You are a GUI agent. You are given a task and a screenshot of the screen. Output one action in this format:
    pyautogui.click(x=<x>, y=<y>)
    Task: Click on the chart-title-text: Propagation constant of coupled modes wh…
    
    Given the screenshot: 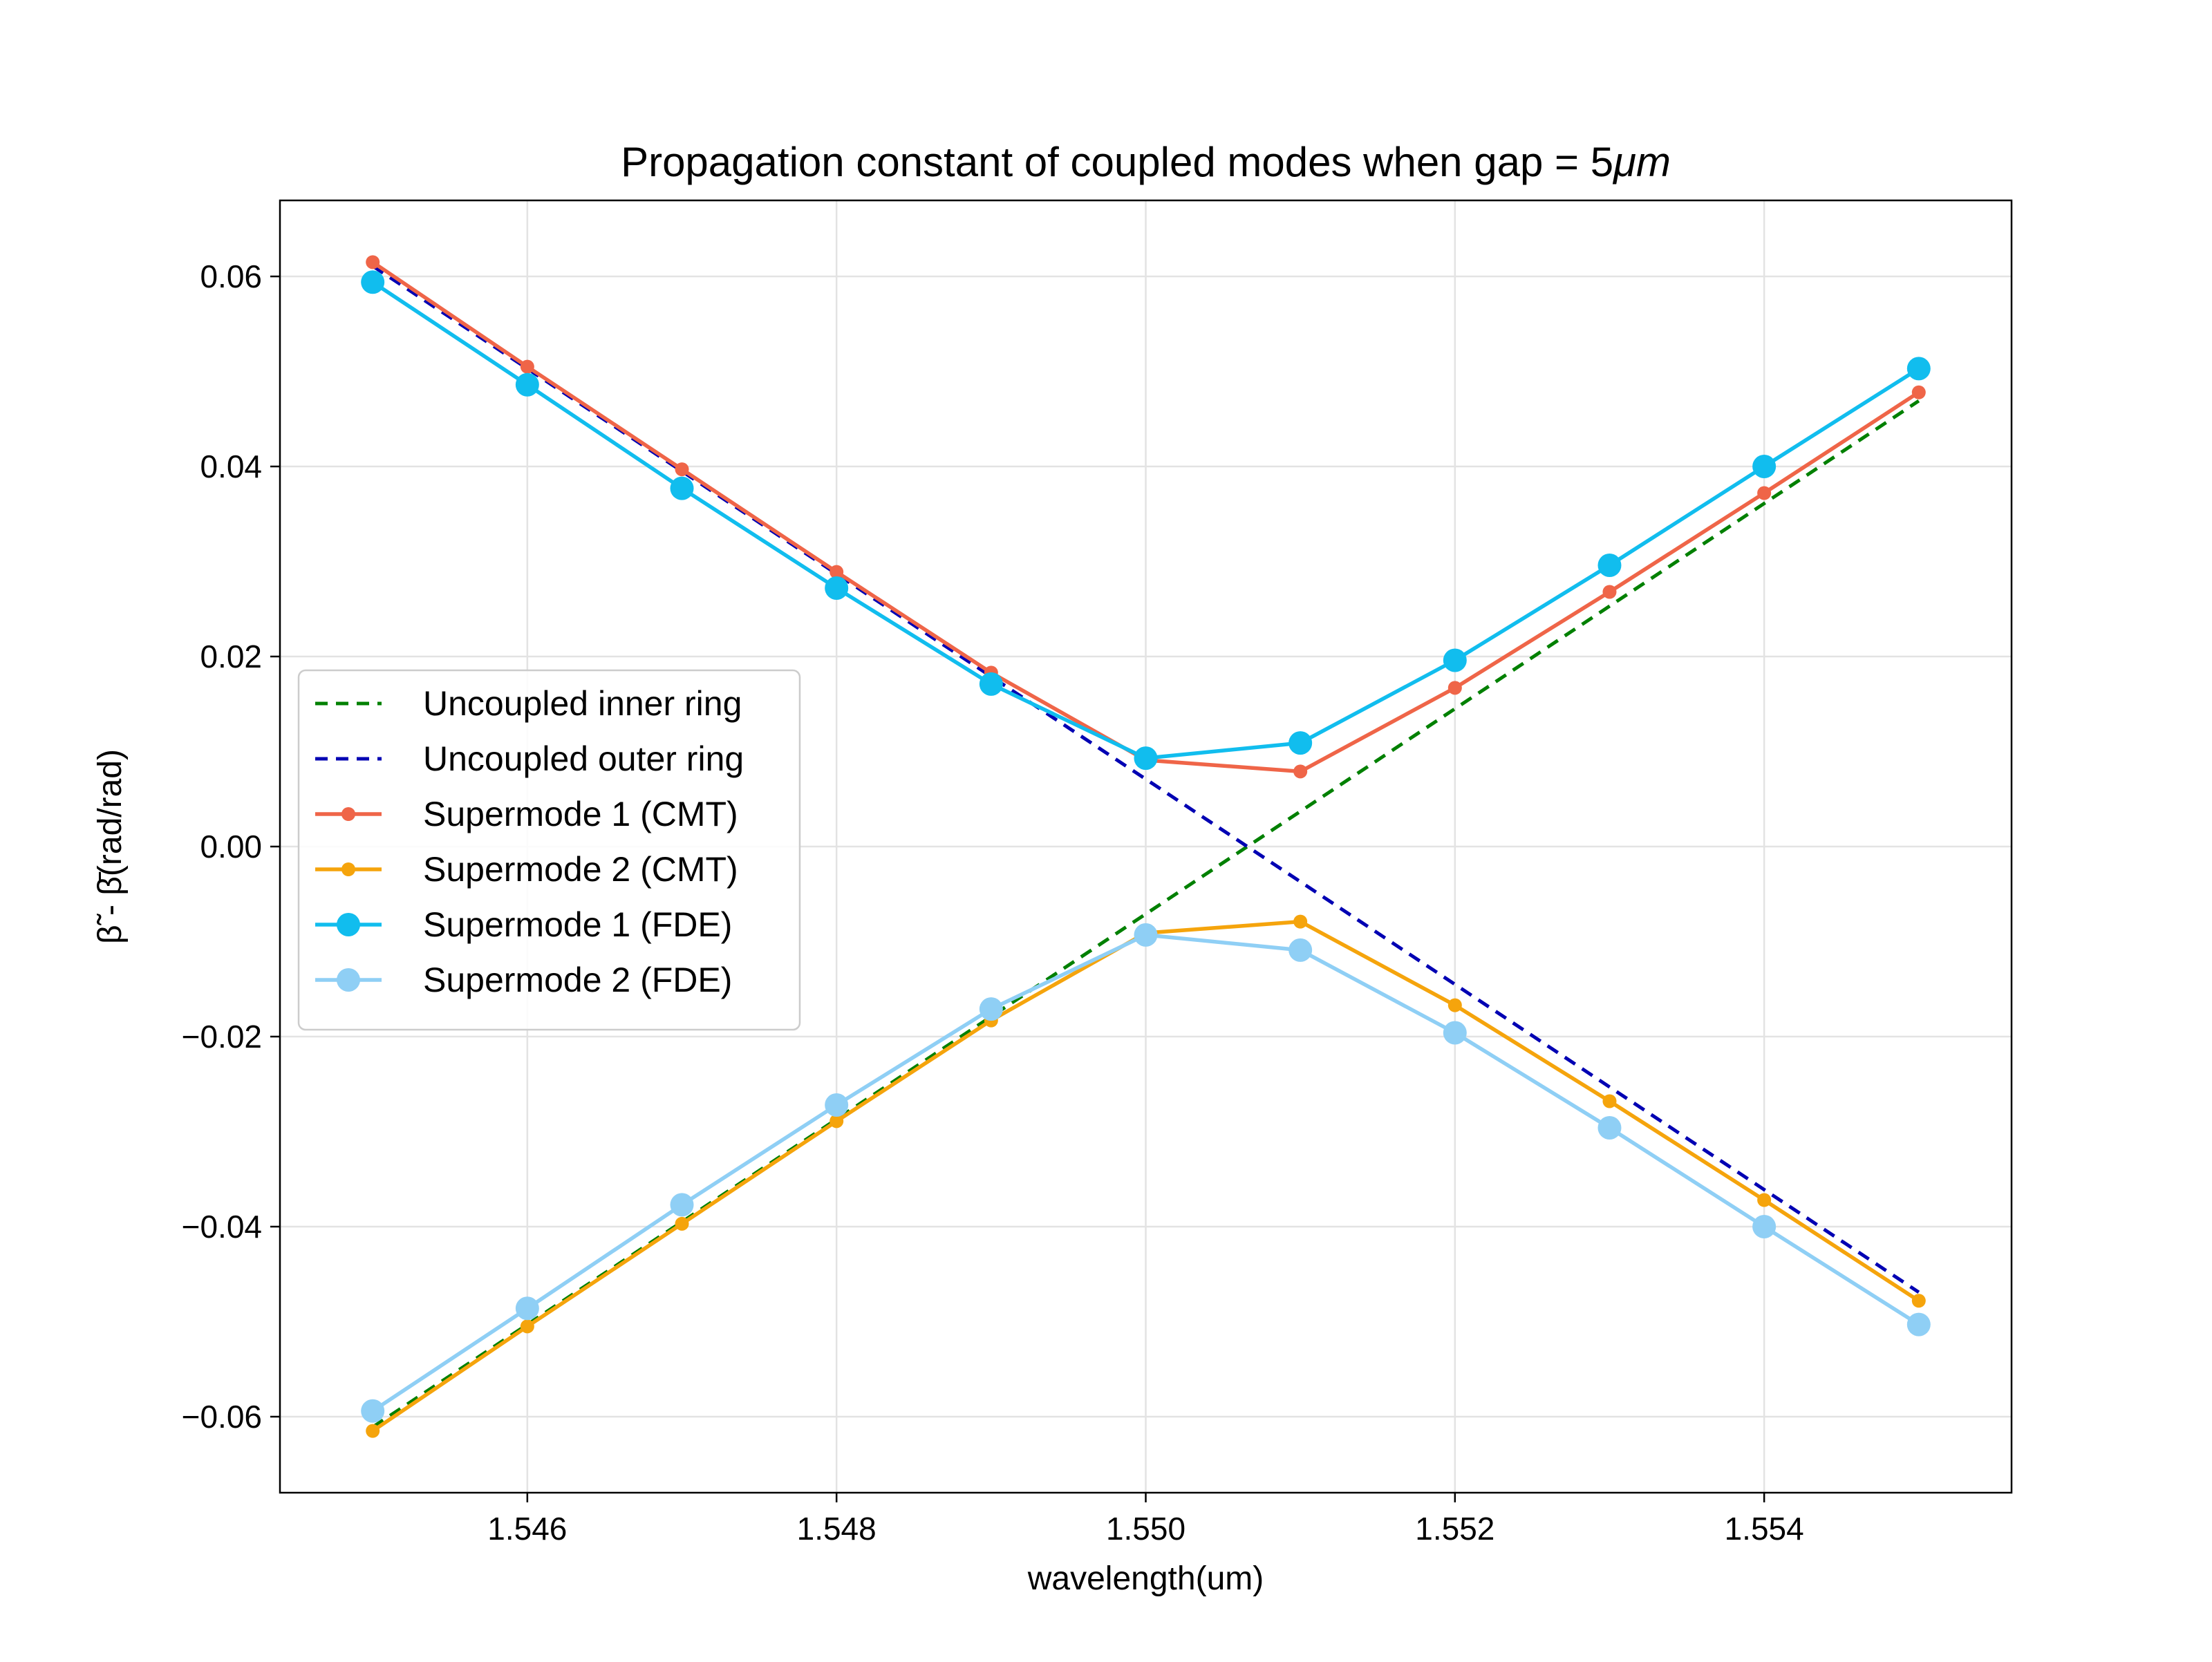 What is the action you would take?
    pyautogui.click(x=1117, y=162)
    